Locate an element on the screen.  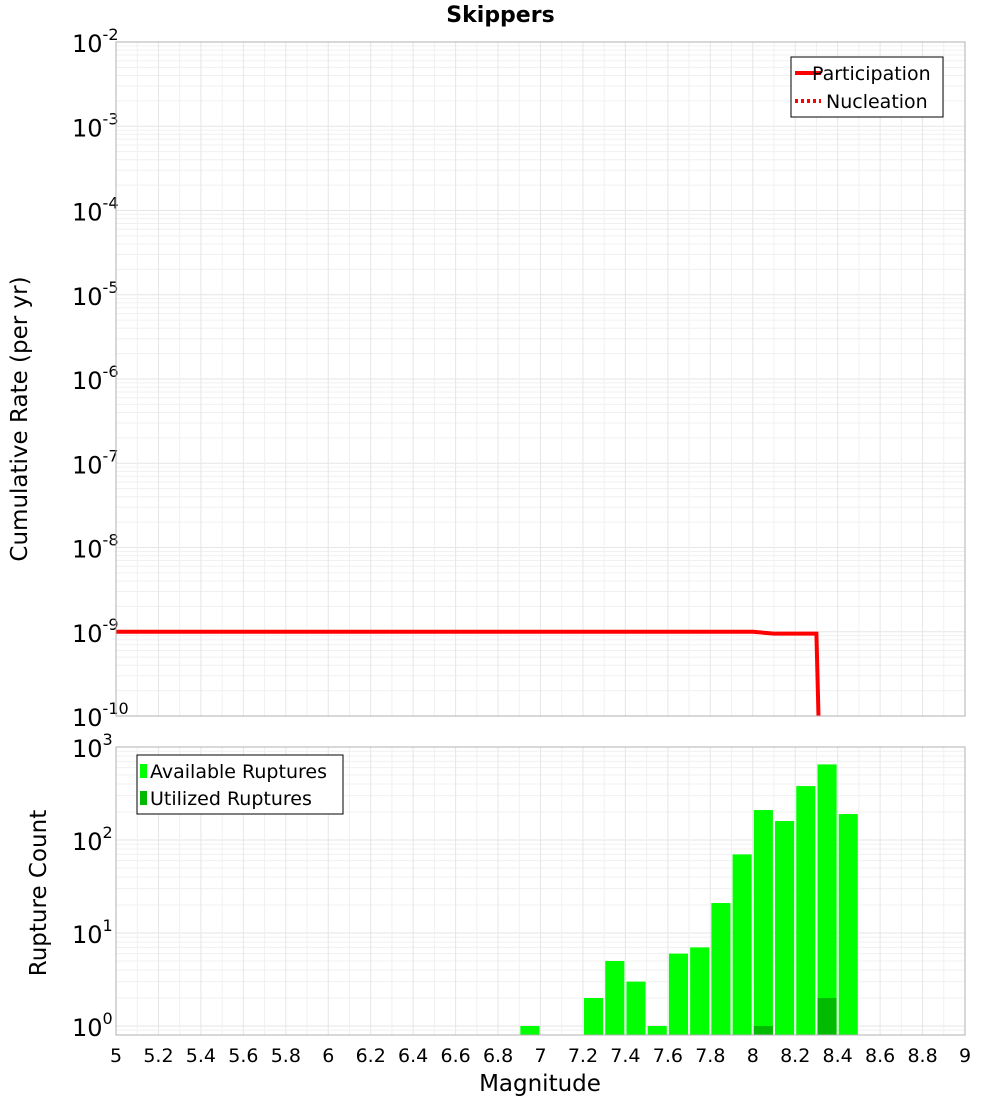
count-y-tick-label: 10² is located at coordinates (92, 839).